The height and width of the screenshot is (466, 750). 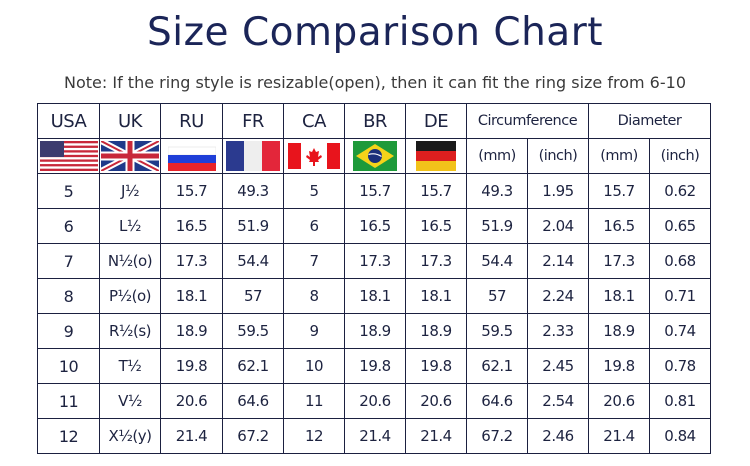 I want to click on header-usa: USA, so click(x=68, y=121).